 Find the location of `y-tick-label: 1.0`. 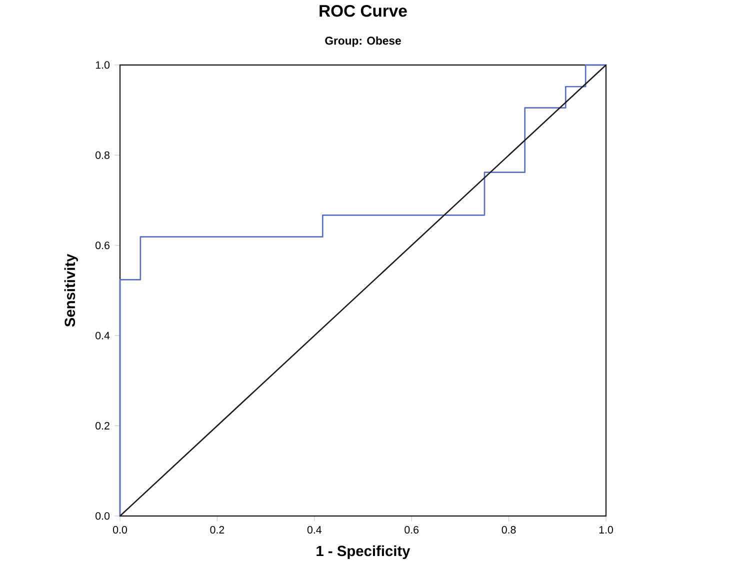

y-tick-label: 1.0 is located at coordinates (103, 65).